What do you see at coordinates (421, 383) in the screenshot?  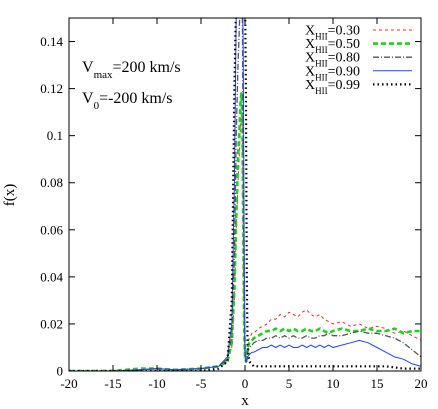 I see `x-tick-label: 20` at bounding box center [421, 383].